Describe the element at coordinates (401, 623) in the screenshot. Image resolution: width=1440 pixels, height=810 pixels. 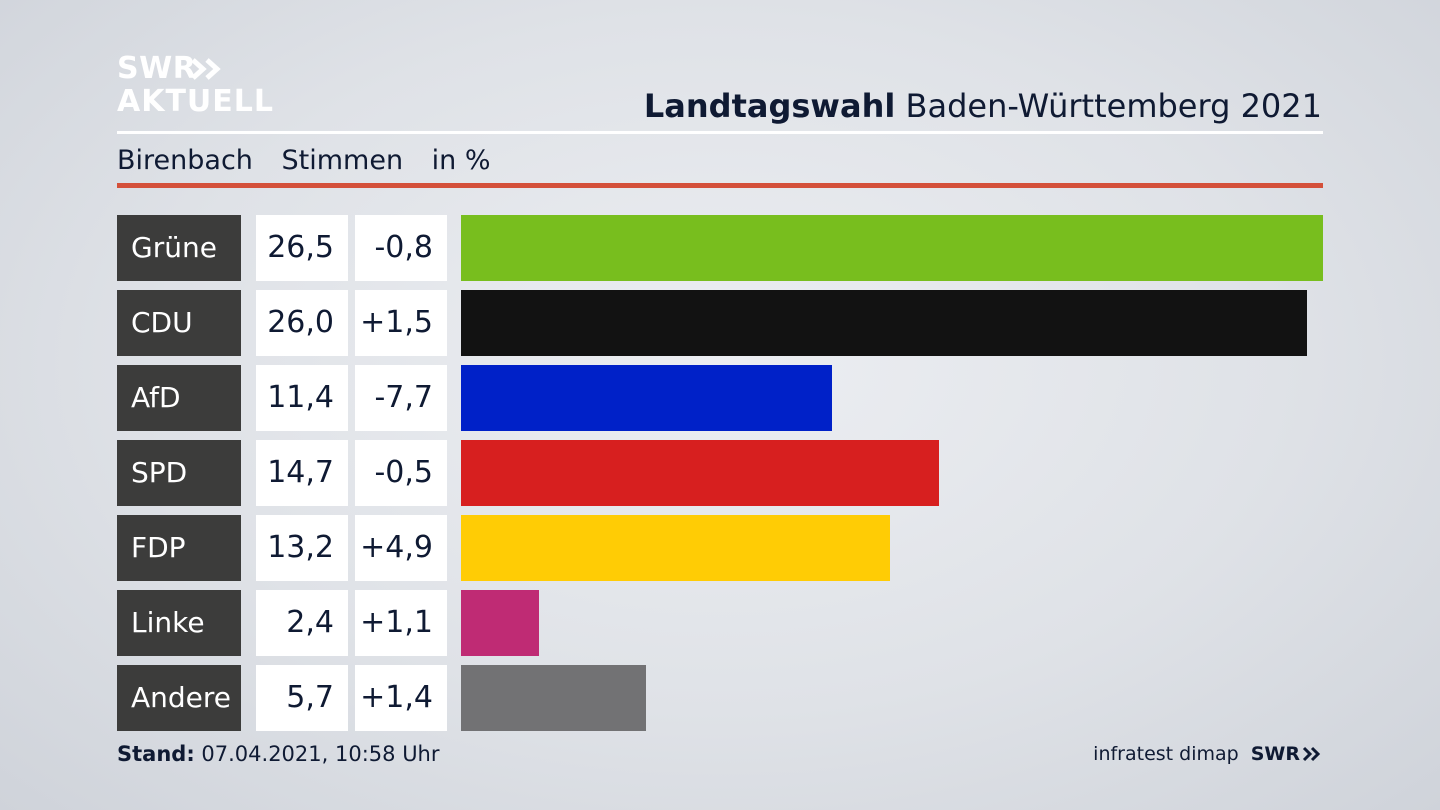
I see `change-label: +1,1` at that location.